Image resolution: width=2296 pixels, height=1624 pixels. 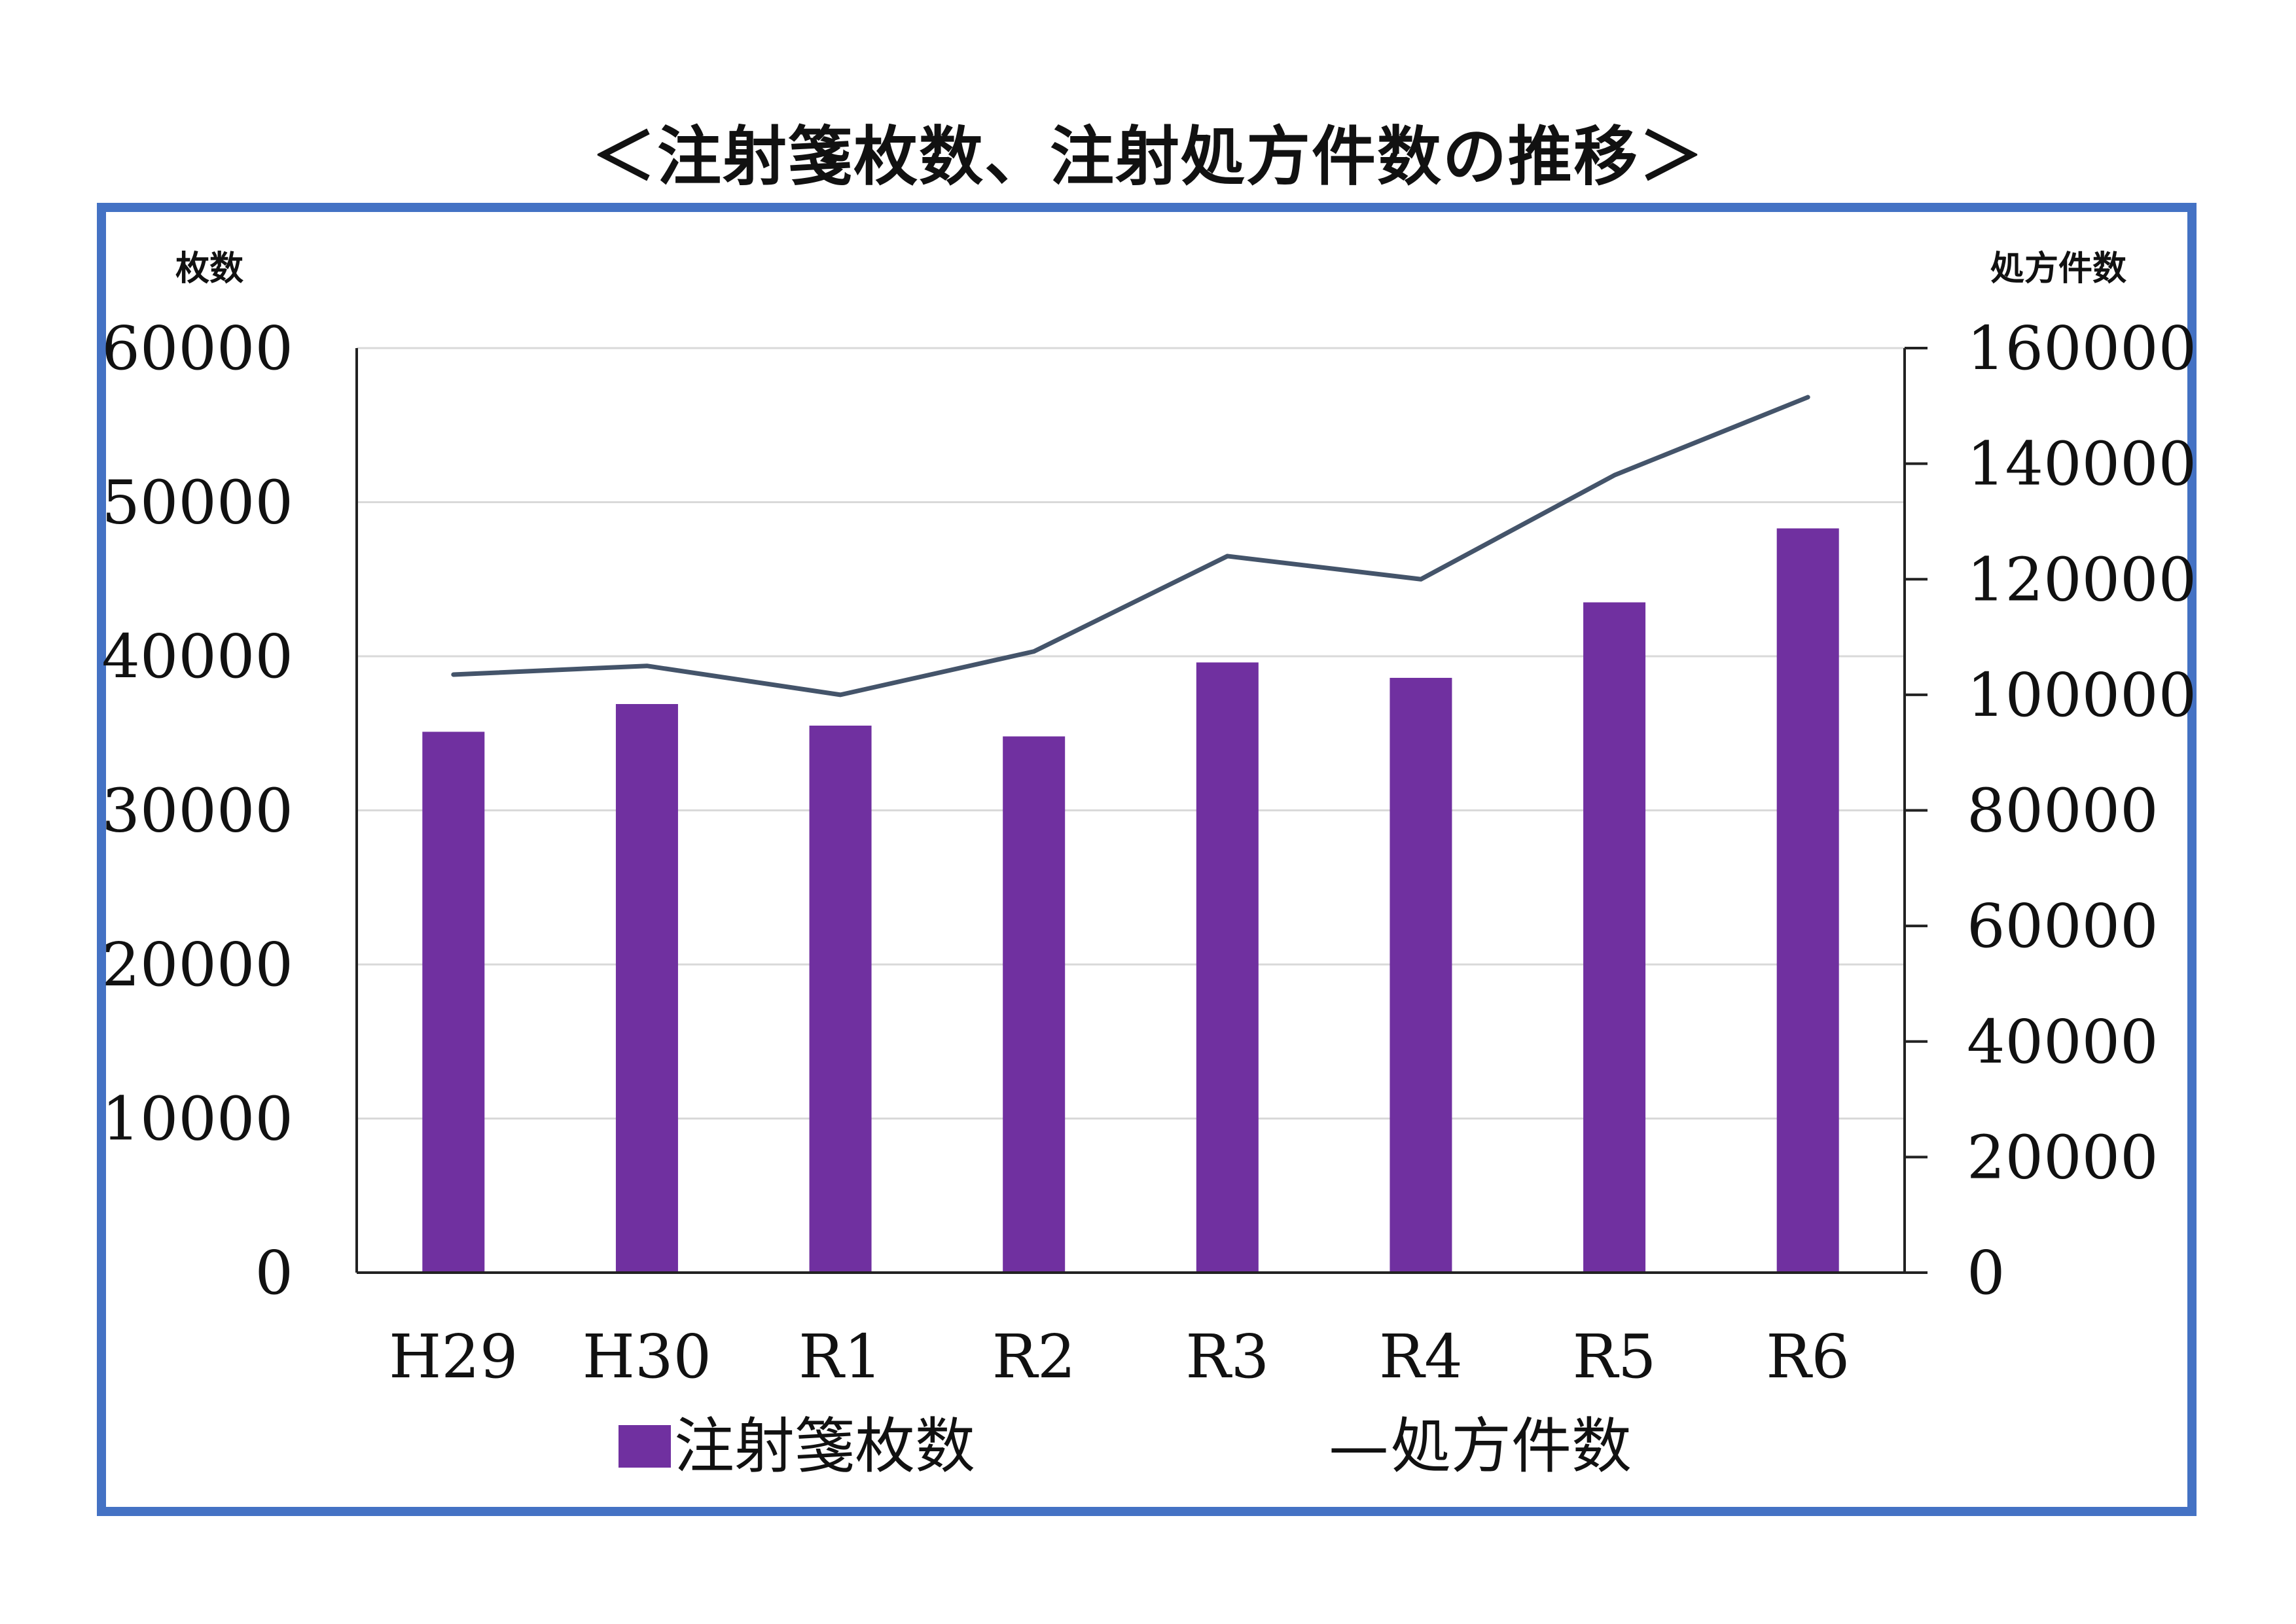 What do you see at coordinates (2063, 1042) in the screenshot?
I see `right-tick-label: 40000` at bounding box center [2063, 1042].